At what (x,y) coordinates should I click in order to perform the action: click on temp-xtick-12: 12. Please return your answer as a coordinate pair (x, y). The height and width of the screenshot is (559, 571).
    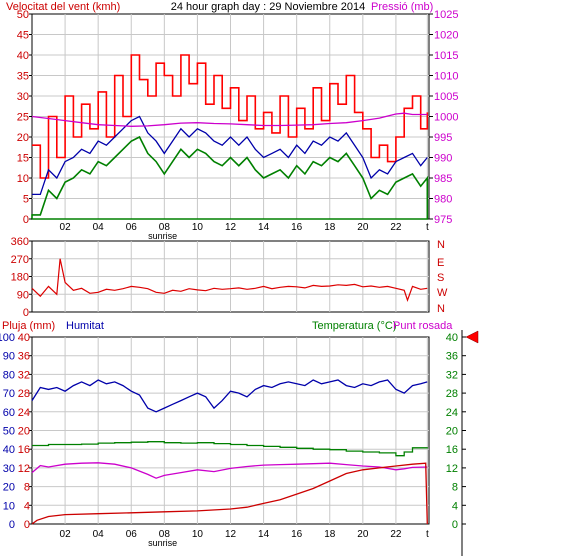
    Looking at the image, I should click on (231, 534).